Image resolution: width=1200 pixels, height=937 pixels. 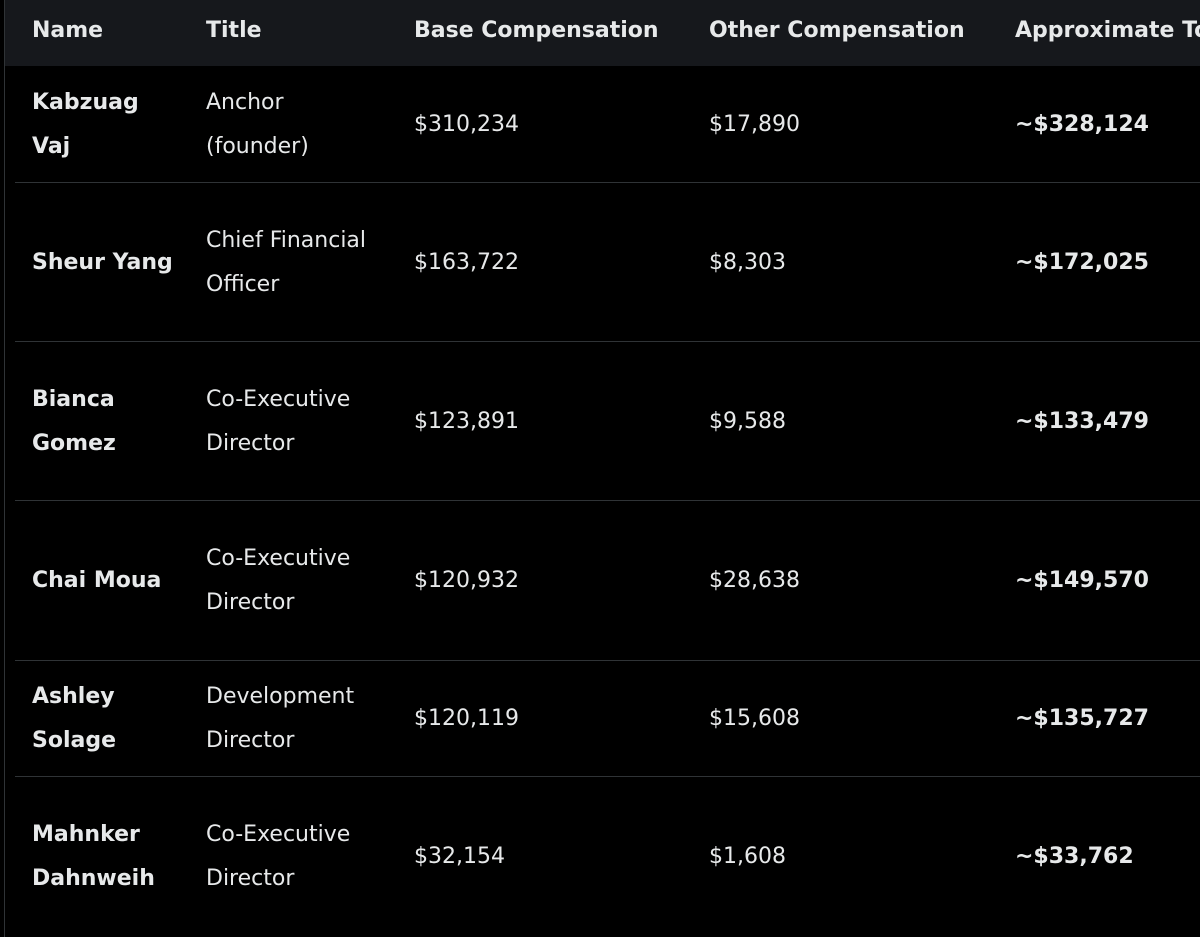 What do you see at coordinates (754, 124) in the screenshot?
I see `cell-other-compensation: $17,890` at bounding box center [754, 124].